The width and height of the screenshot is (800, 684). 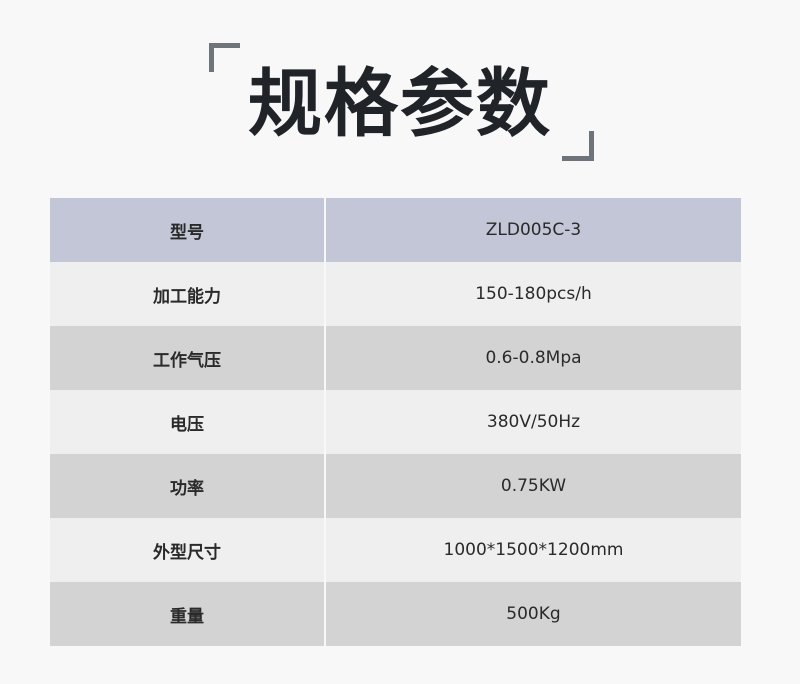 What do you see at coordinates (187, 552) in the screenshot?
I see `spec-label: 外型尺寸` at bounding box center [187, 552].